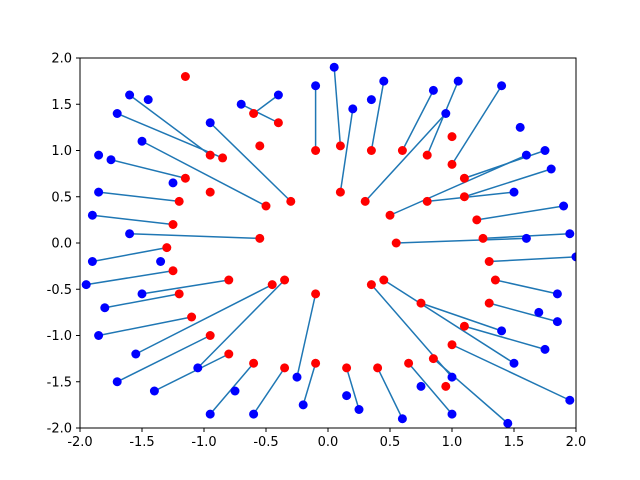 This screenshot has width=640, height=480. Describe the element at coordinates (61, 197) in the screenshot. I see `y-tick-label-5: 0.5` at that location.